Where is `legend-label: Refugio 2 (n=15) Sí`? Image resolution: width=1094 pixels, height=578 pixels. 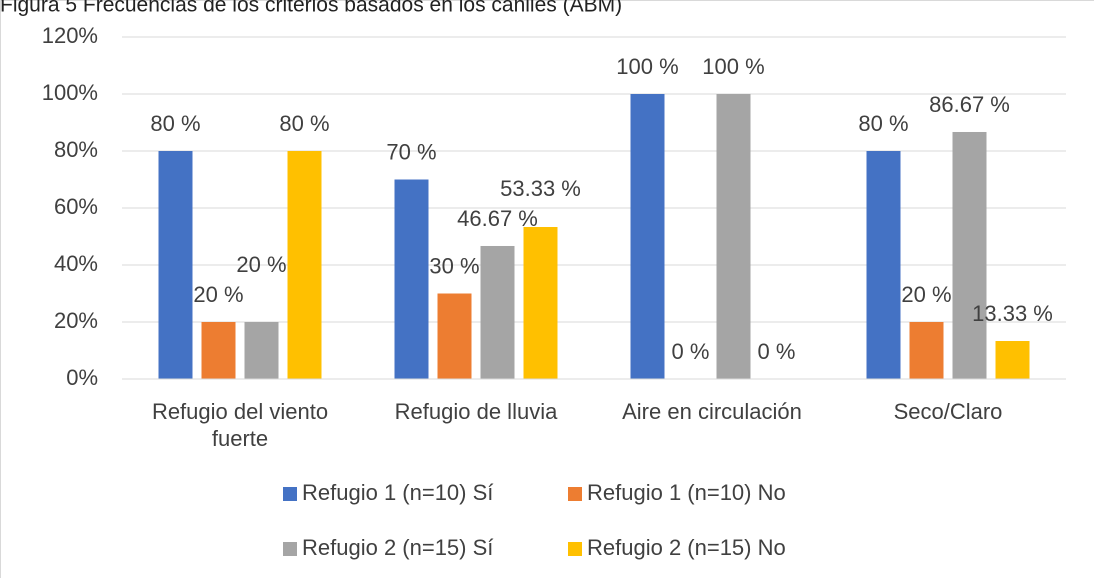 legend-label: Refugio 2 (n=15) Sí is located at coordinates (397, 547).